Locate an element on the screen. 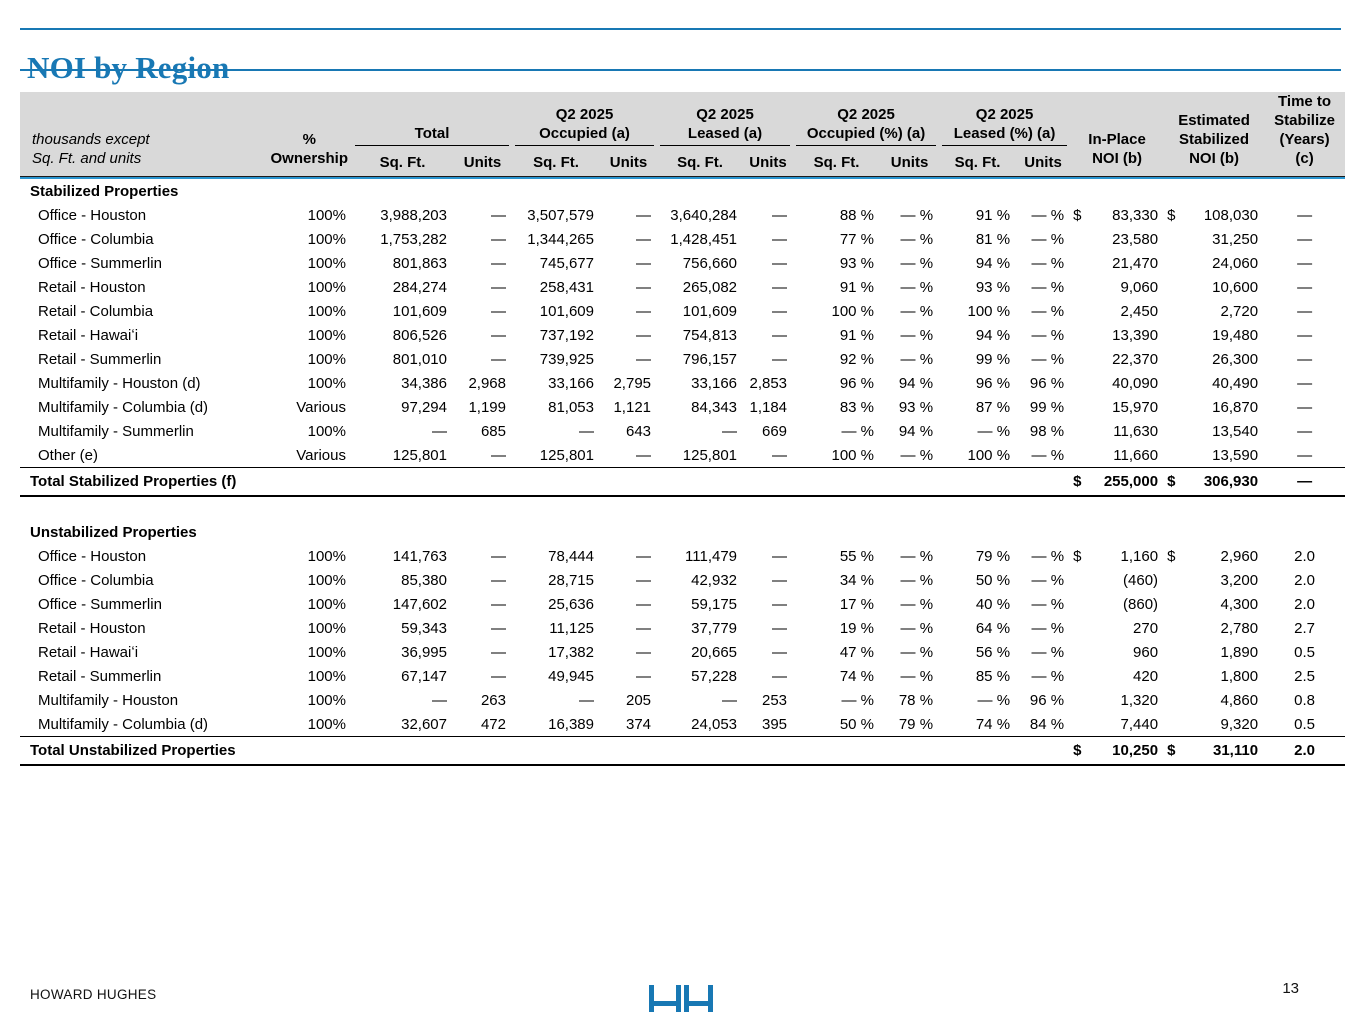  time-cell: 0.5 is located at coordinates (1304, 724).